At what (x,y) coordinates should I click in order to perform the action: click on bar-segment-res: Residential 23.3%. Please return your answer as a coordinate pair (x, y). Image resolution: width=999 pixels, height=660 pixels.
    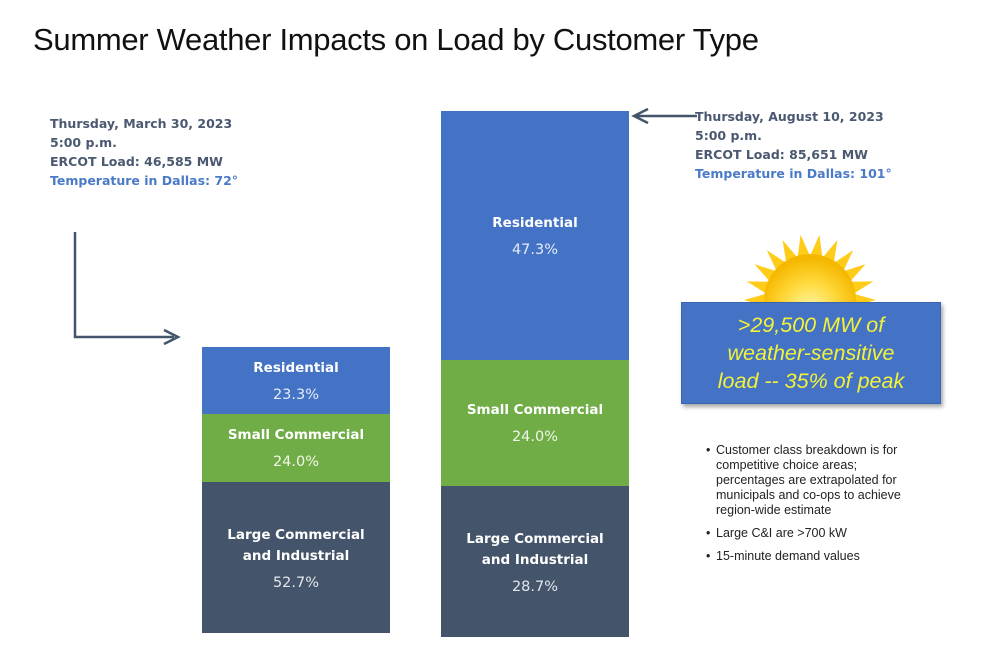
    Looking at the image, I should click on (296, 380).